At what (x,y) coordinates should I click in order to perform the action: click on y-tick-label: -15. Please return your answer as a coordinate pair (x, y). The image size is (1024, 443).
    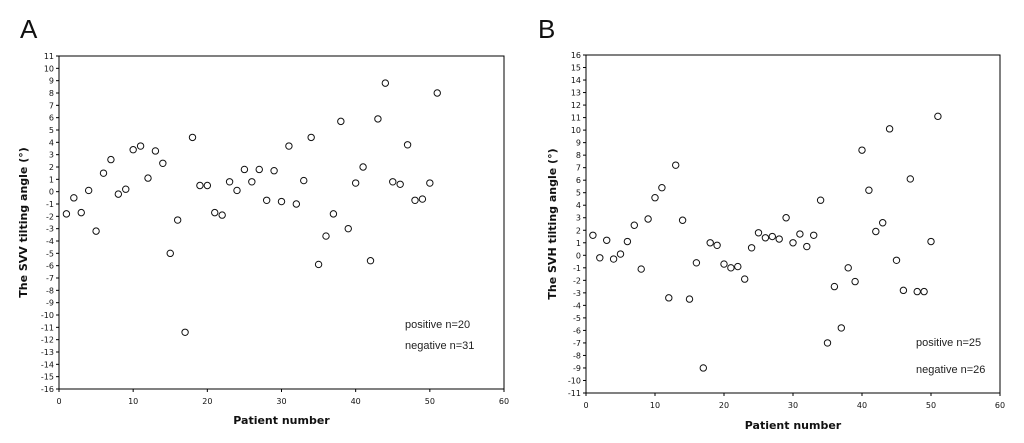
    Looking at the image, I should click on (47, 377).